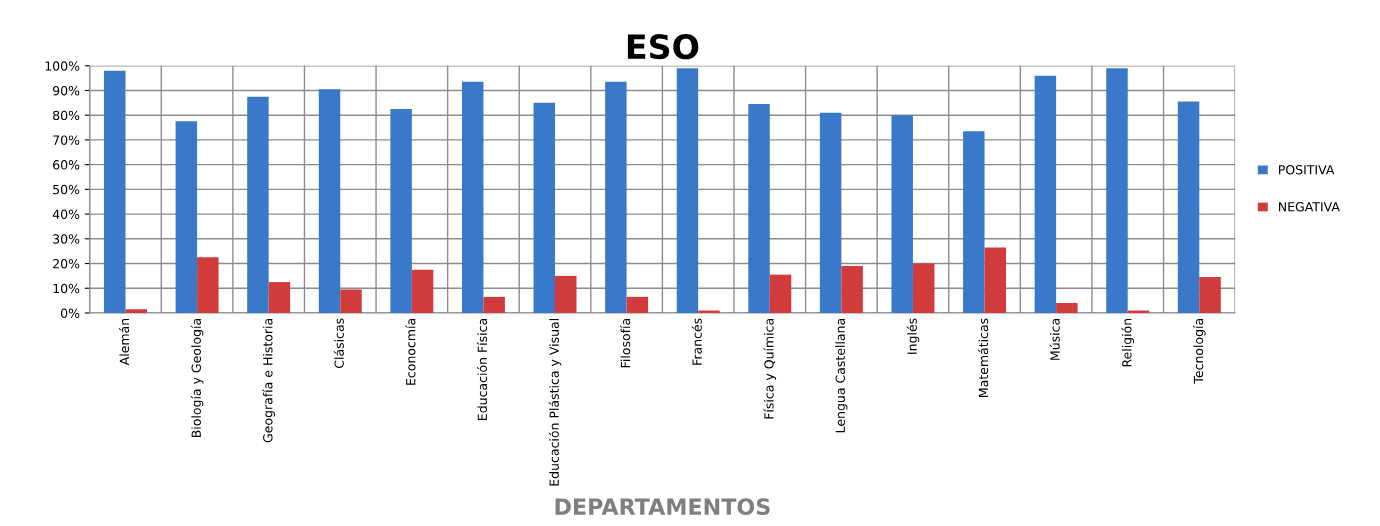  Describe the element at coordinates (66, 115) in the screenshot. I see `y-tick-label: 80%` at that location.